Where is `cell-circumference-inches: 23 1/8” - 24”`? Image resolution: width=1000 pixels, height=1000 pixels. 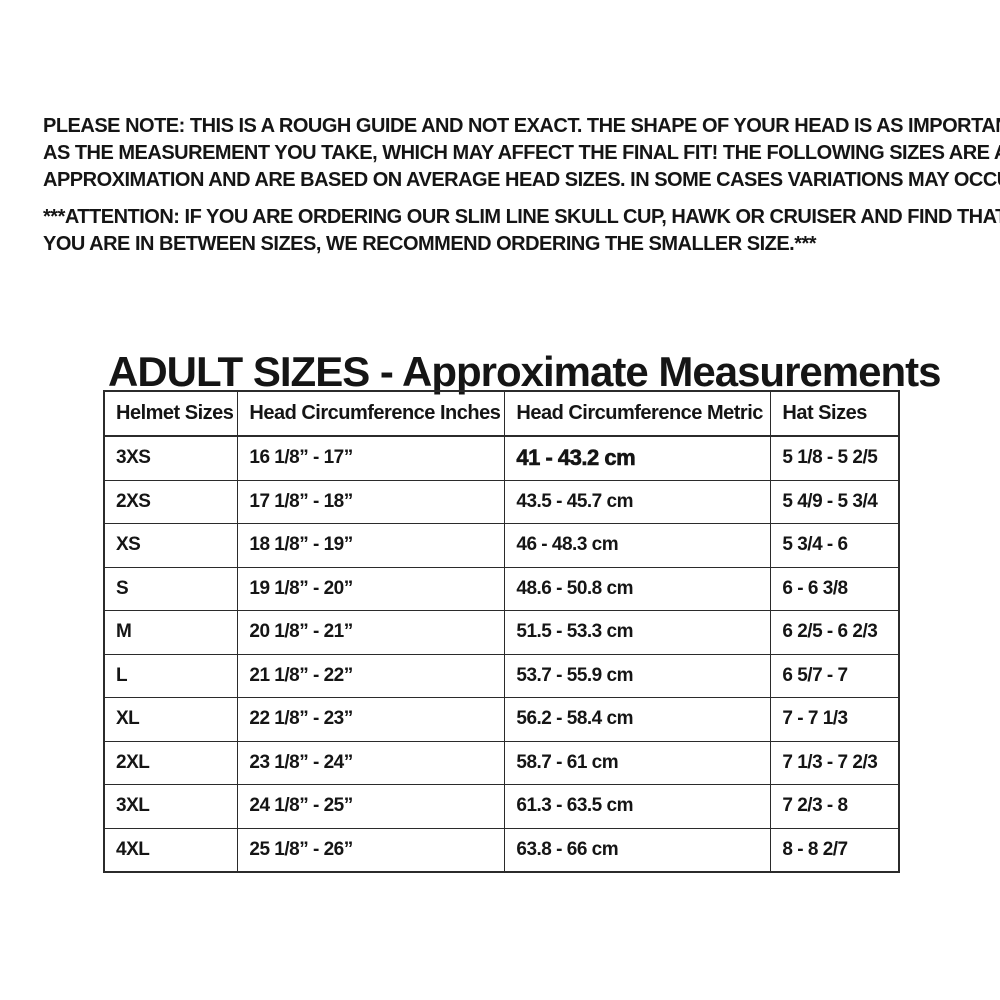 cell-circumference-inches: 23 1/8” - 24” is located at coordinates (371, 762).